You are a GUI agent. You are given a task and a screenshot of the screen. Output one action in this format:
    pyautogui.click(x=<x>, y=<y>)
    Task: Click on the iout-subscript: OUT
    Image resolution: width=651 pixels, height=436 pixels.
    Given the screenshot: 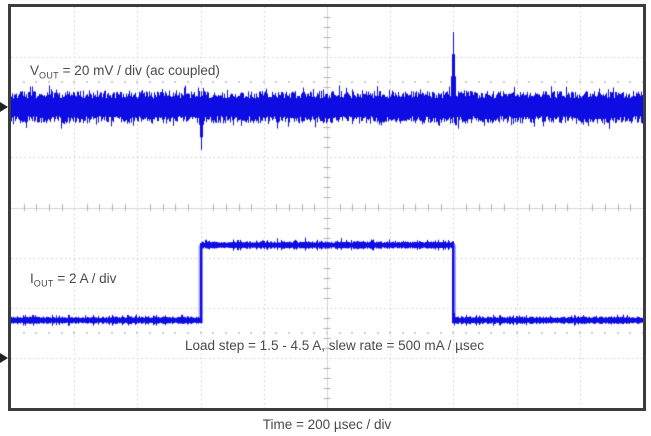 What is the action you would take?
    pyautogui.click(x=43, y=283)
    